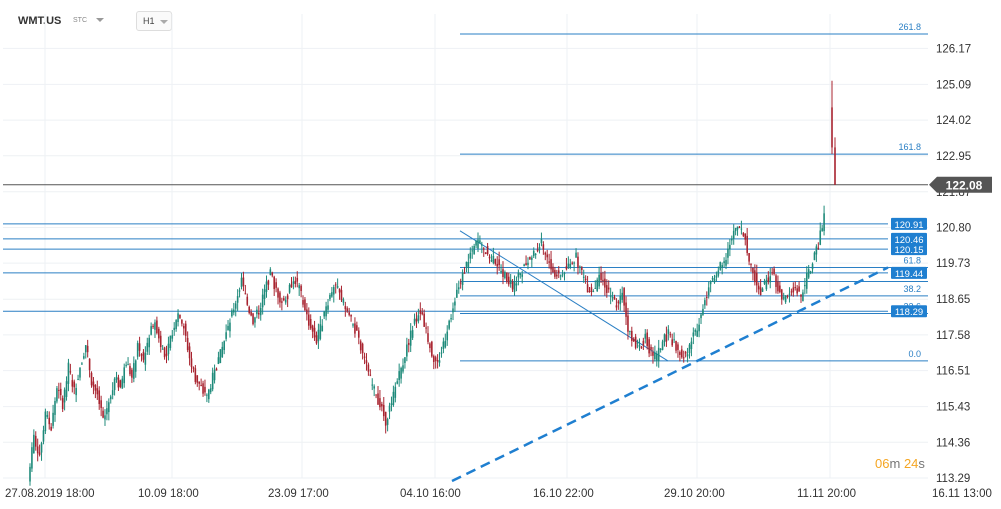  Describe the element at coordinates (953, 157) in the screenshot. I see `price-tick-label: 122.95` at that location.